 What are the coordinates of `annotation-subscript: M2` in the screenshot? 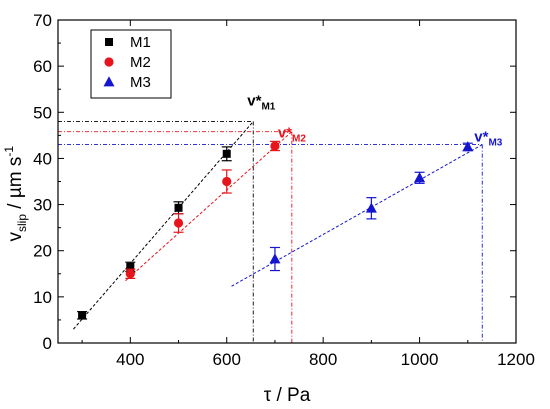 It's located at (299, 139).